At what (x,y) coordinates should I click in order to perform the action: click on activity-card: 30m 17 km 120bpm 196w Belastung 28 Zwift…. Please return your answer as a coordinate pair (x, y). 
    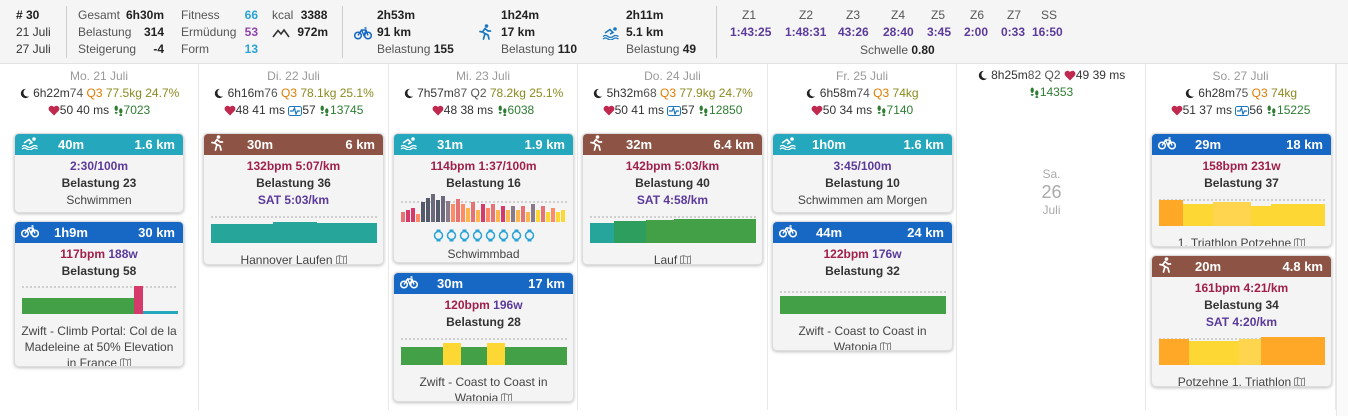
    Looking at the image, I should click on (483, 337).